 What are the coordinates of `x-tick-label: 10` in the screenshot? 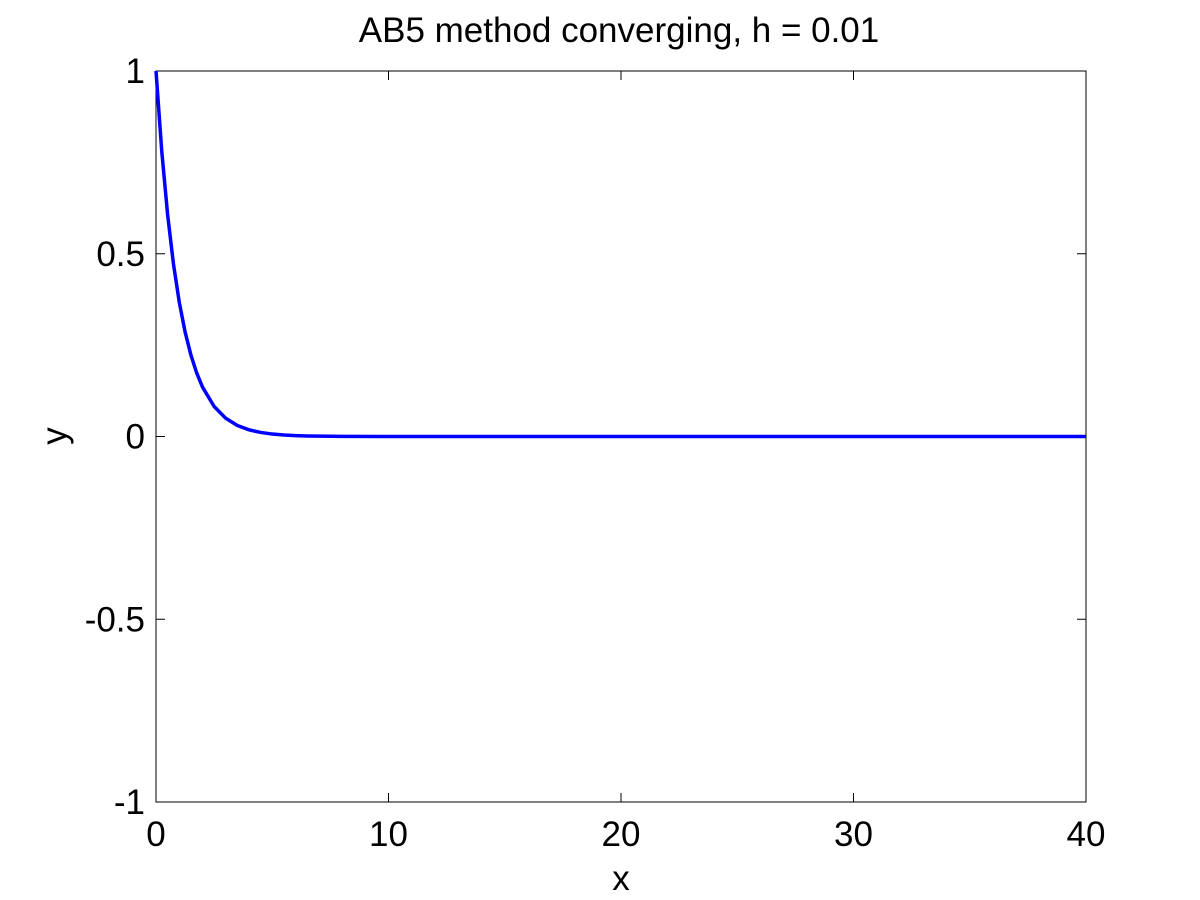 It's located at (388, 834).